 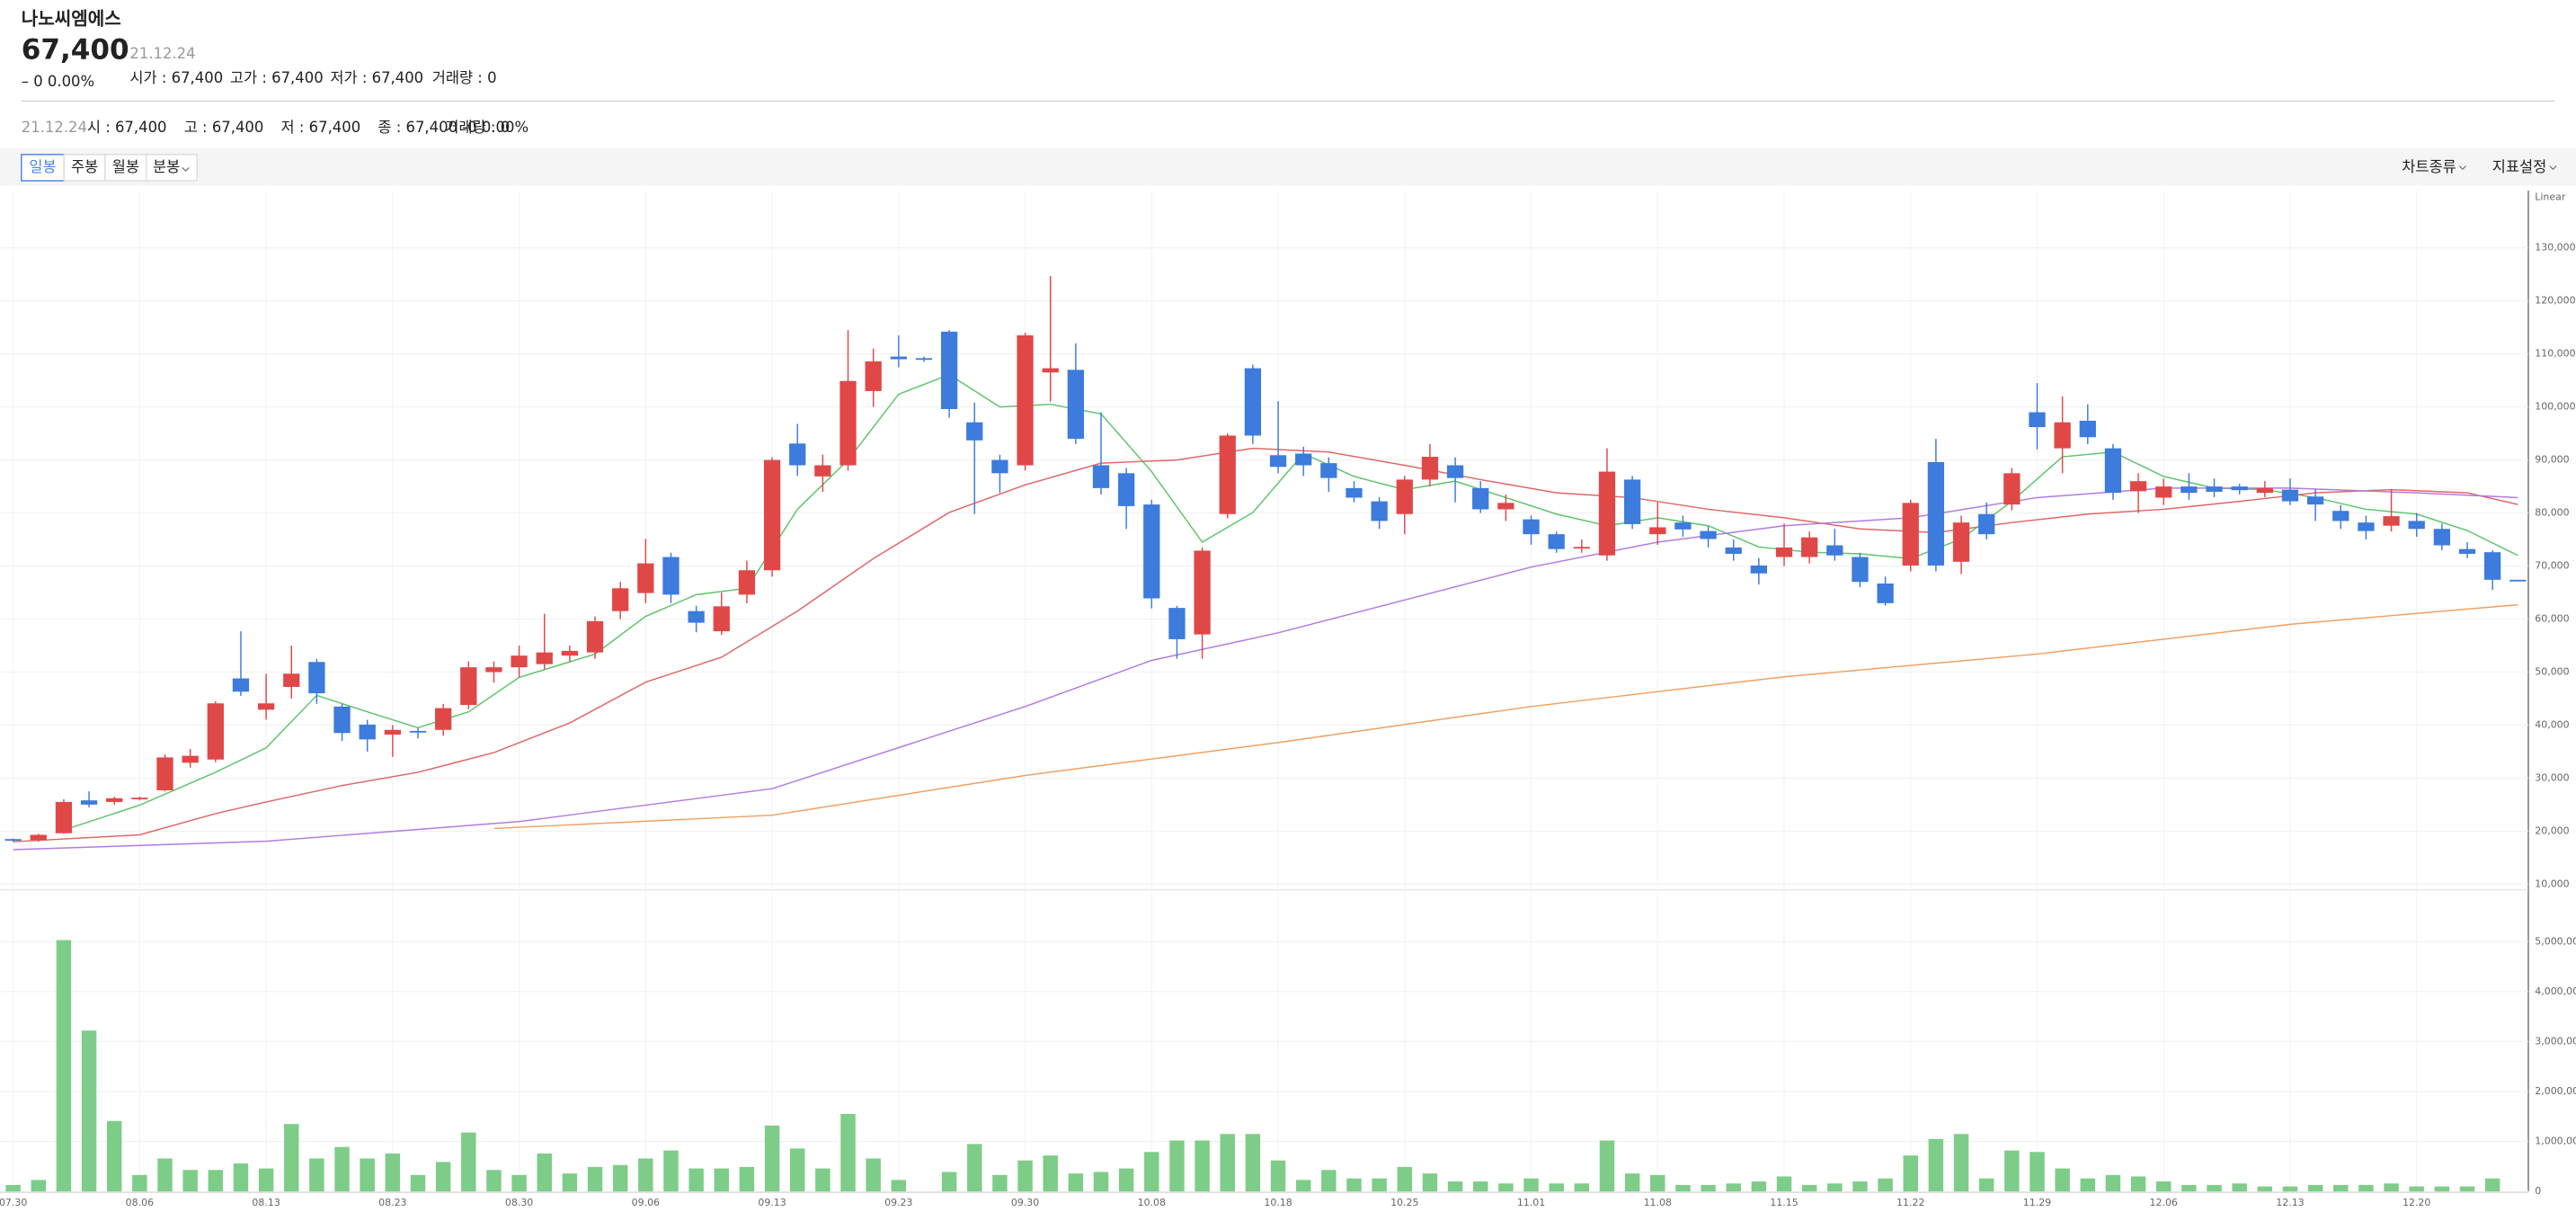 I want to click on menu-label: 차트종류, so click(x=2429, y=166).